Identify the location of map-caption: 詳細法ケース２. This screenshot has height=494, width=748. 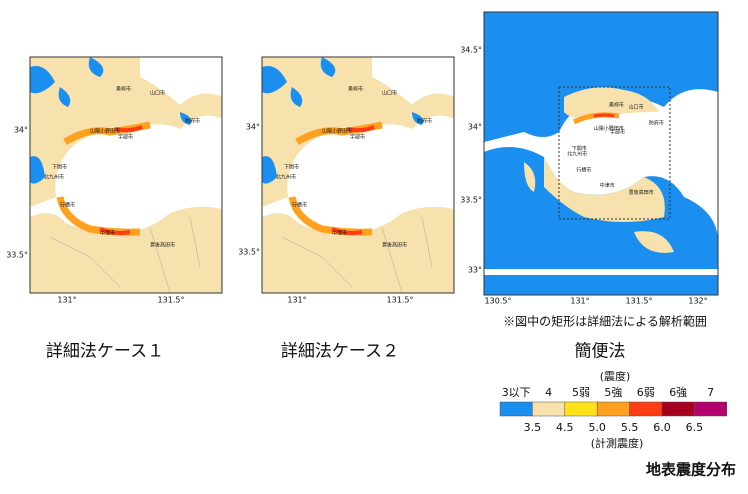
(340, 352).